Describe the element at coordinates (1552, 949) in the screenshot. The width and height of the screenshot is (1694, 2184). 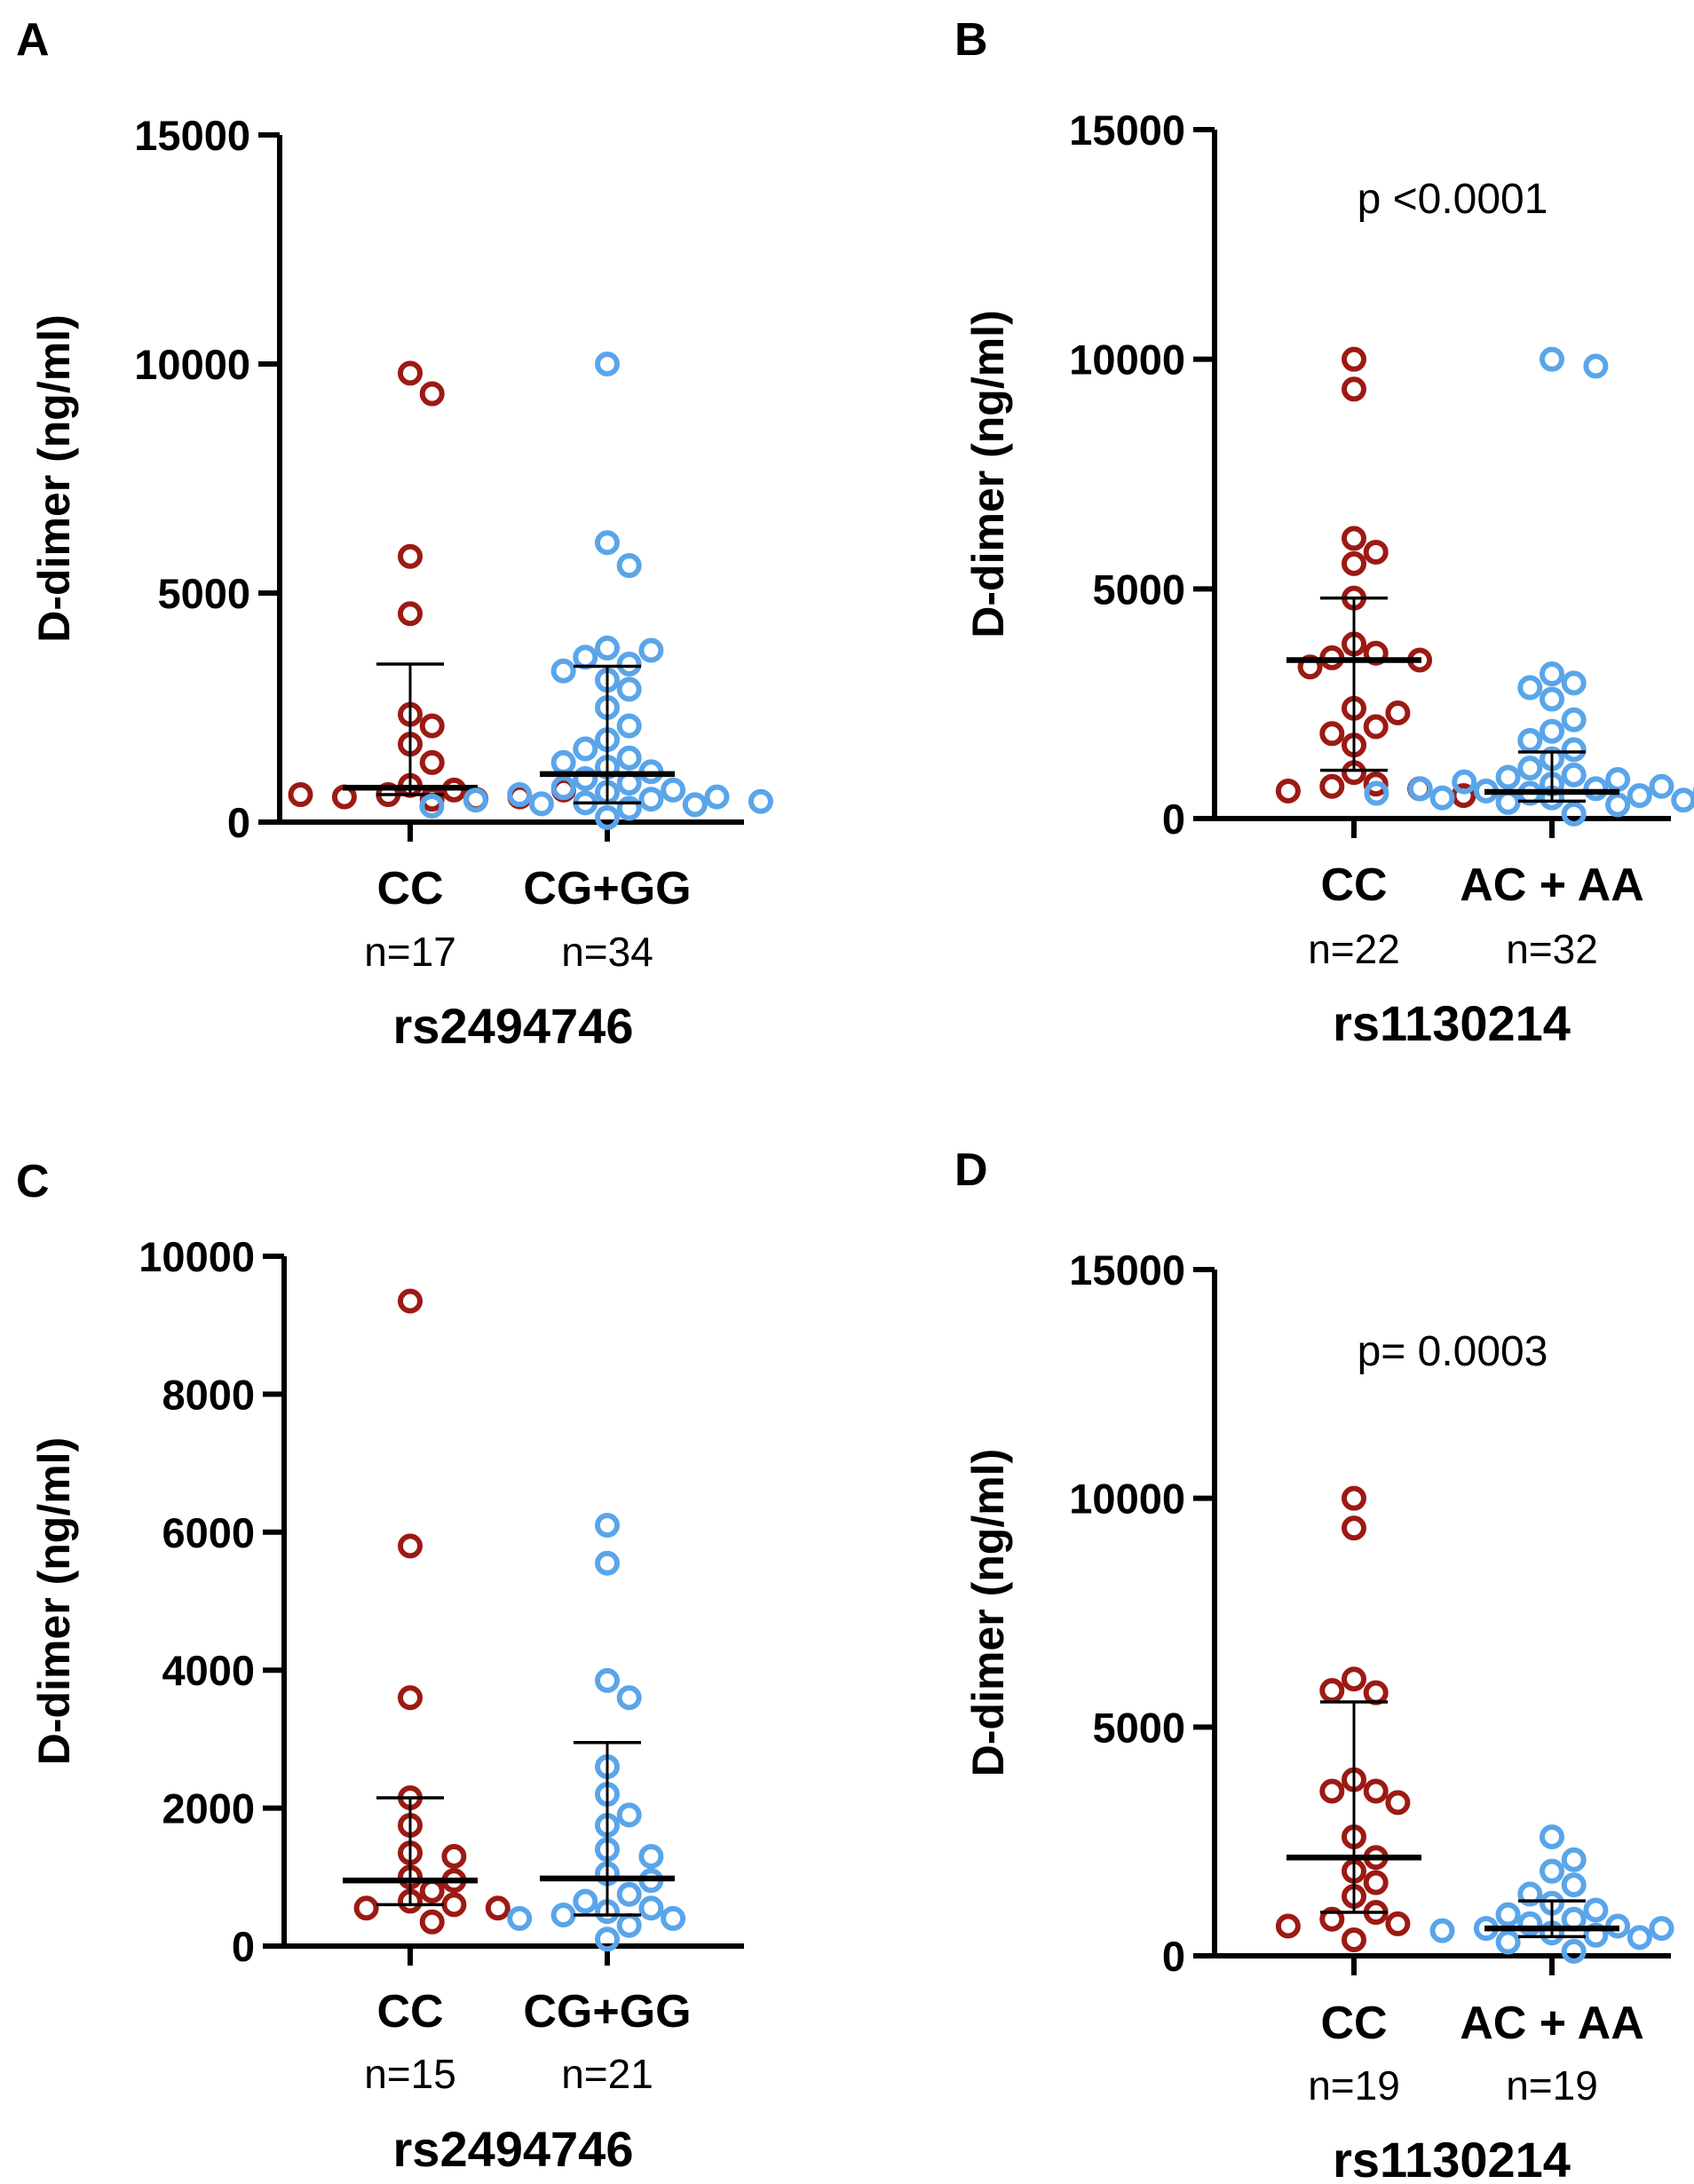
I see `sample-size-label: n=32` at that location.